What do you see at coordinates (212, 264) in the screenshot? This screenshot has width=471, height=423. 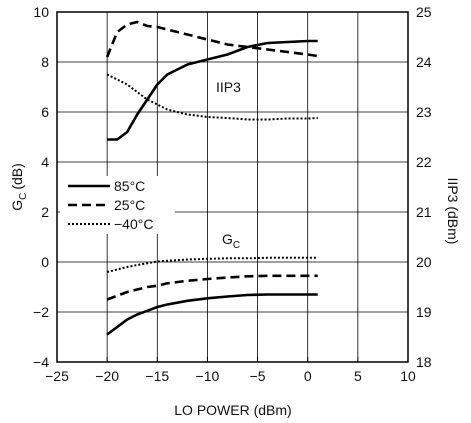 I see `series-line-gc-40c` at bounding box center [212, 264].